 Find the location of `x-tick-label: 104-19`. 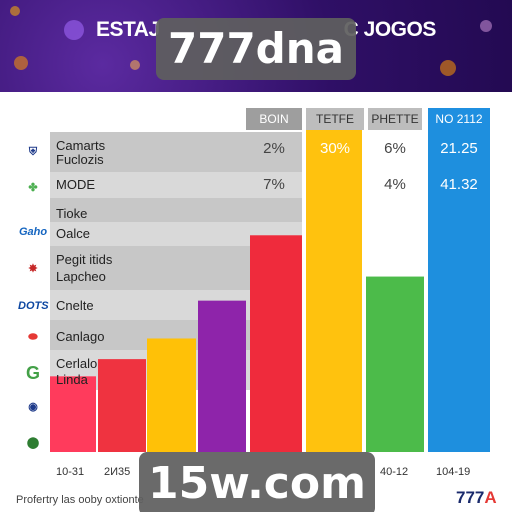

x-tick-label: 104-19 is located at coordinates (453, 472).